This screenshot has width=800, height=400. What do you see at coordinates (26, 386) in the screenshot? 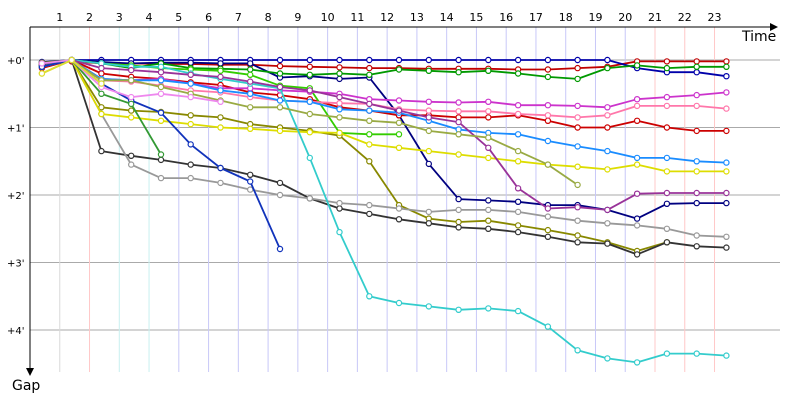
I see `y-axis-label: Gap` at bounding box center [26, 386].